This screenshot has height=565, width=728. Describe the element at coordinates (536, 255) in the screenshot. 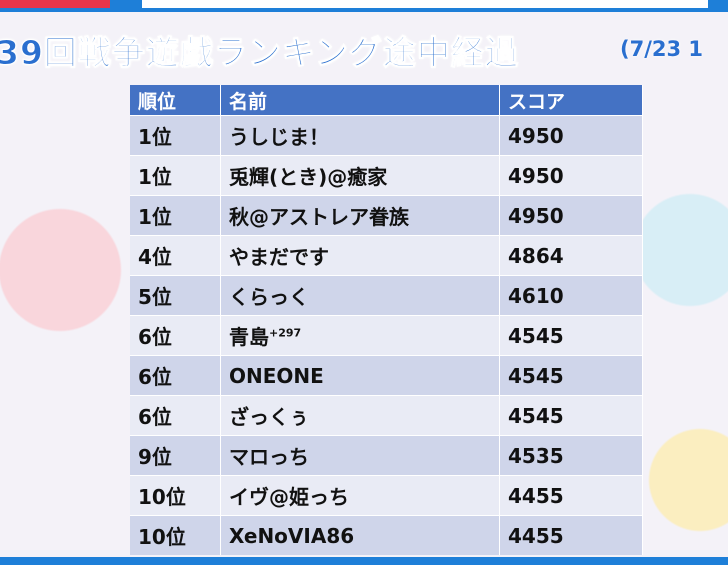

I see `score: 4864` at that location.